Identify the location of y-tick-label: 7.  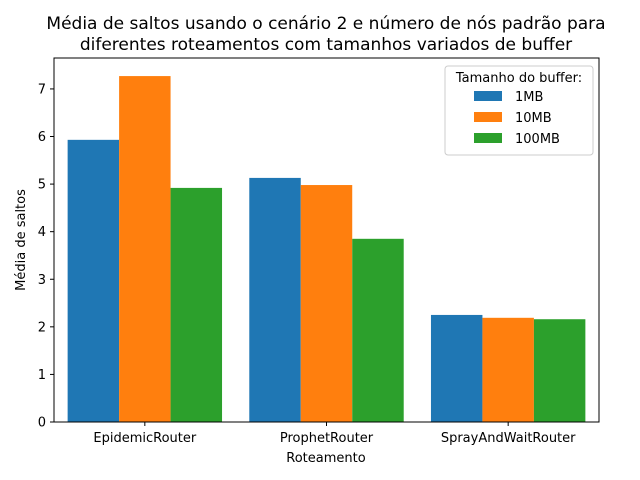
(42, 89).